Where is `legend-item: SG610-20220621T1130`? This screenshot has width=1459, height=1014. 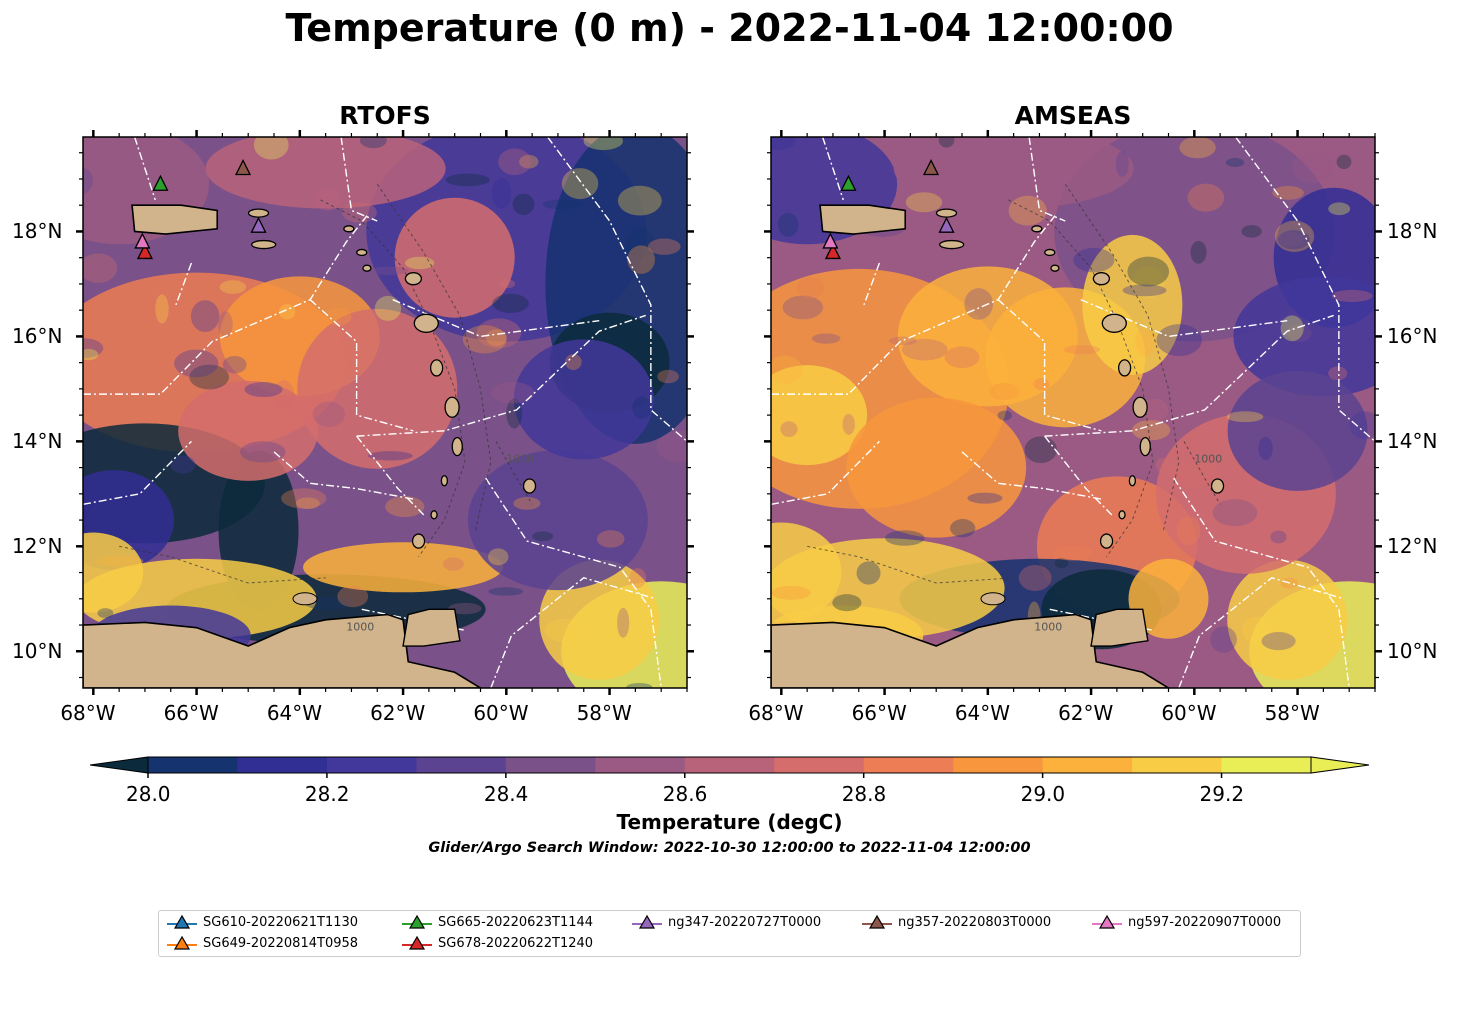
legend-item: SG610-20220621T1130 is located at coordinates (262, 922).